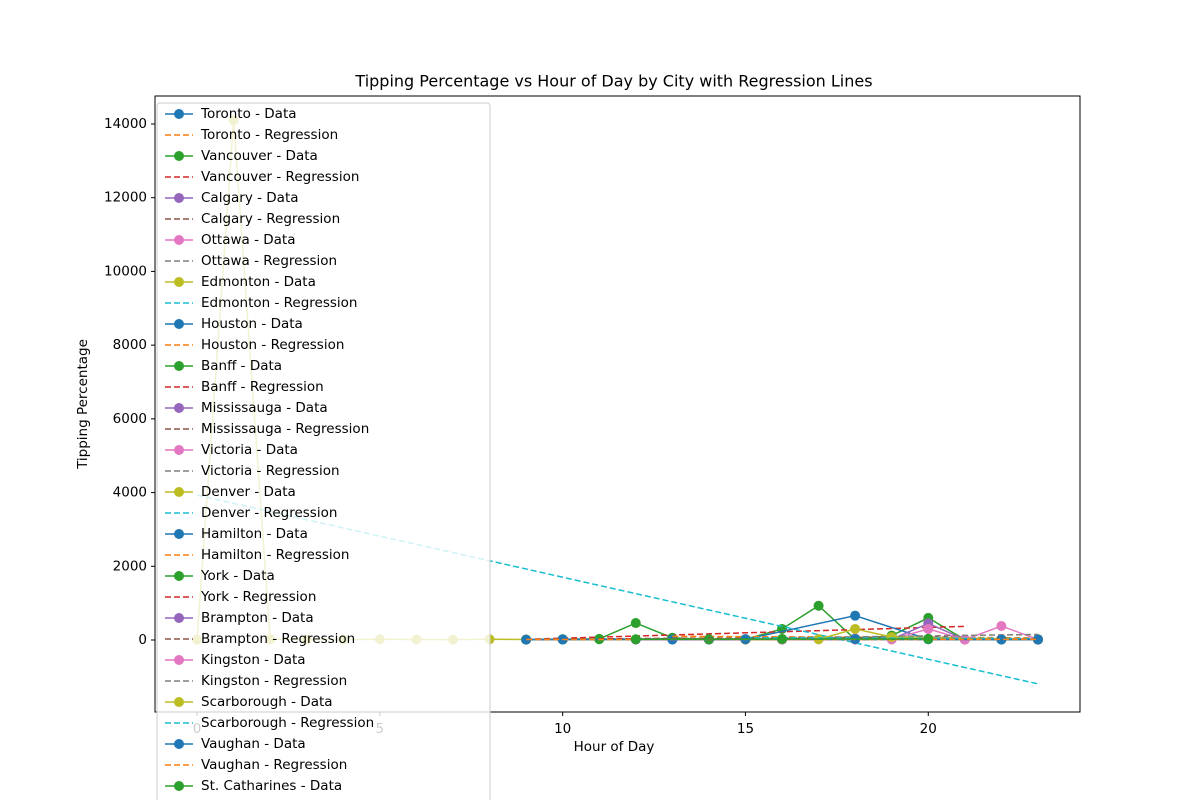 Image resolution: width=1200 pixels, height=800 pixels. What do you see at coordinates (270, 219) in the screenshot?
I see `legend-label: Calgary - Regression` at bounding box center [270, 219].